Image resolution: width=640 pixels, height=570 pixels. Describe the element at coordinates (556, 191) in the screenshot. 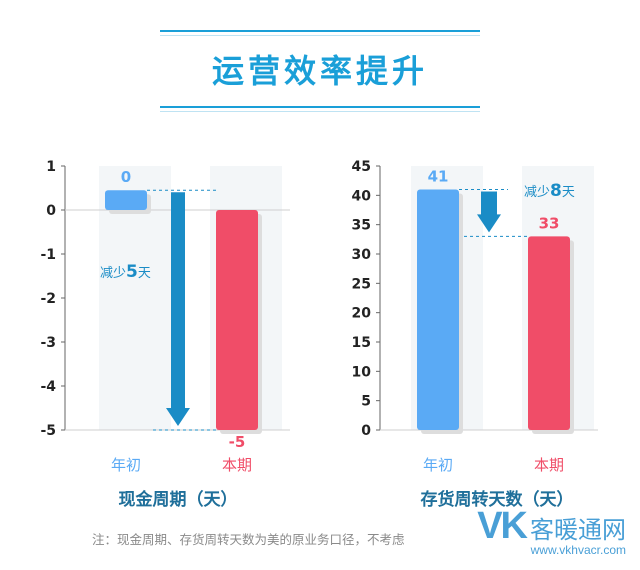

I see `chart2-annotation-number: 8` at that location.